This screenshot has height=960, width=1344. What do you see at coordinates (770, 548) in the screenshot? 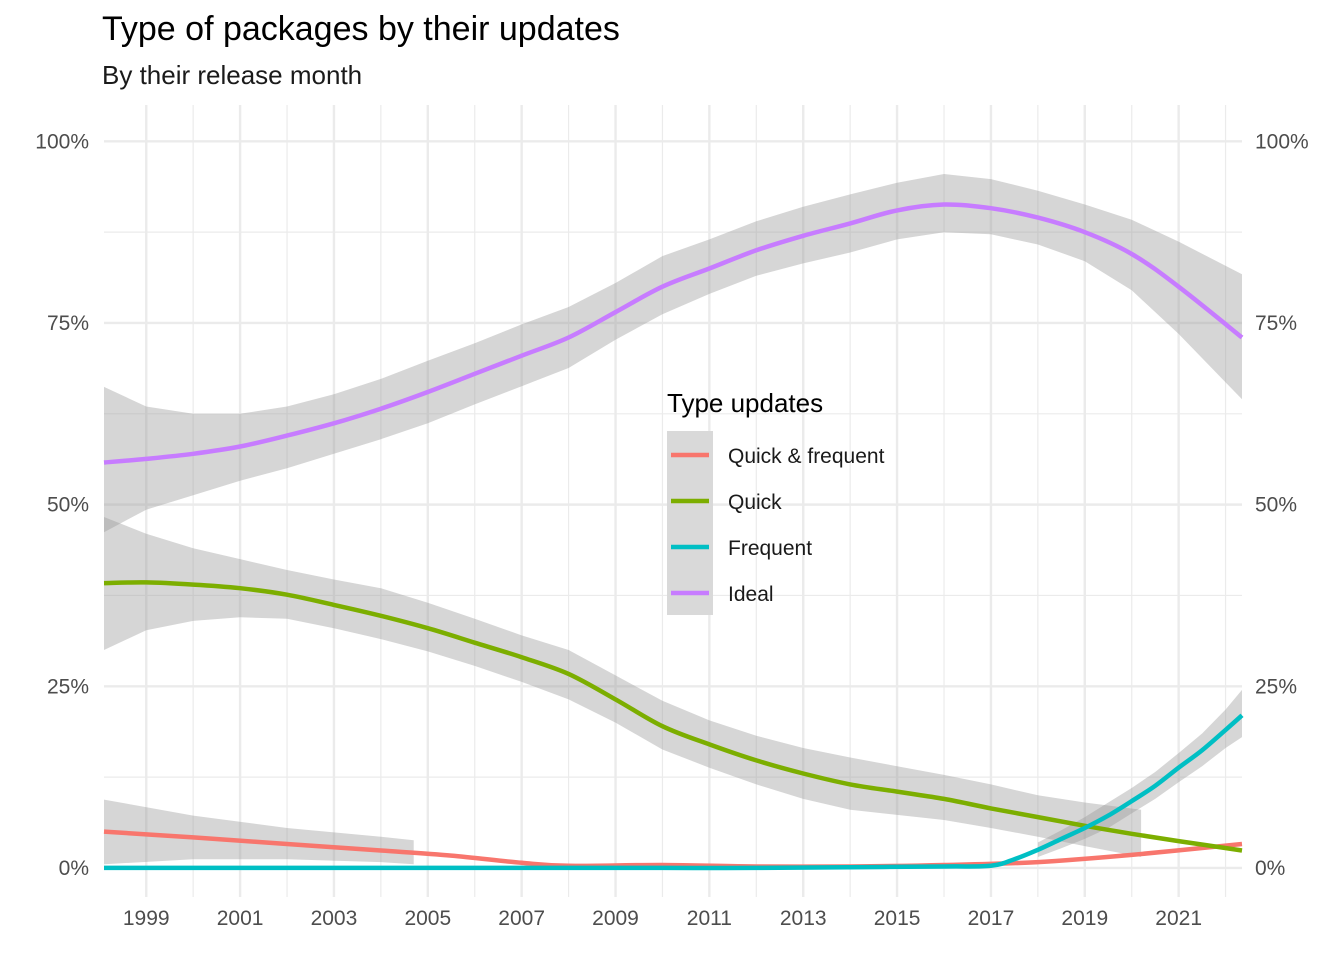
I see `legend-label: Frequent` at bounding box center [770, 548].